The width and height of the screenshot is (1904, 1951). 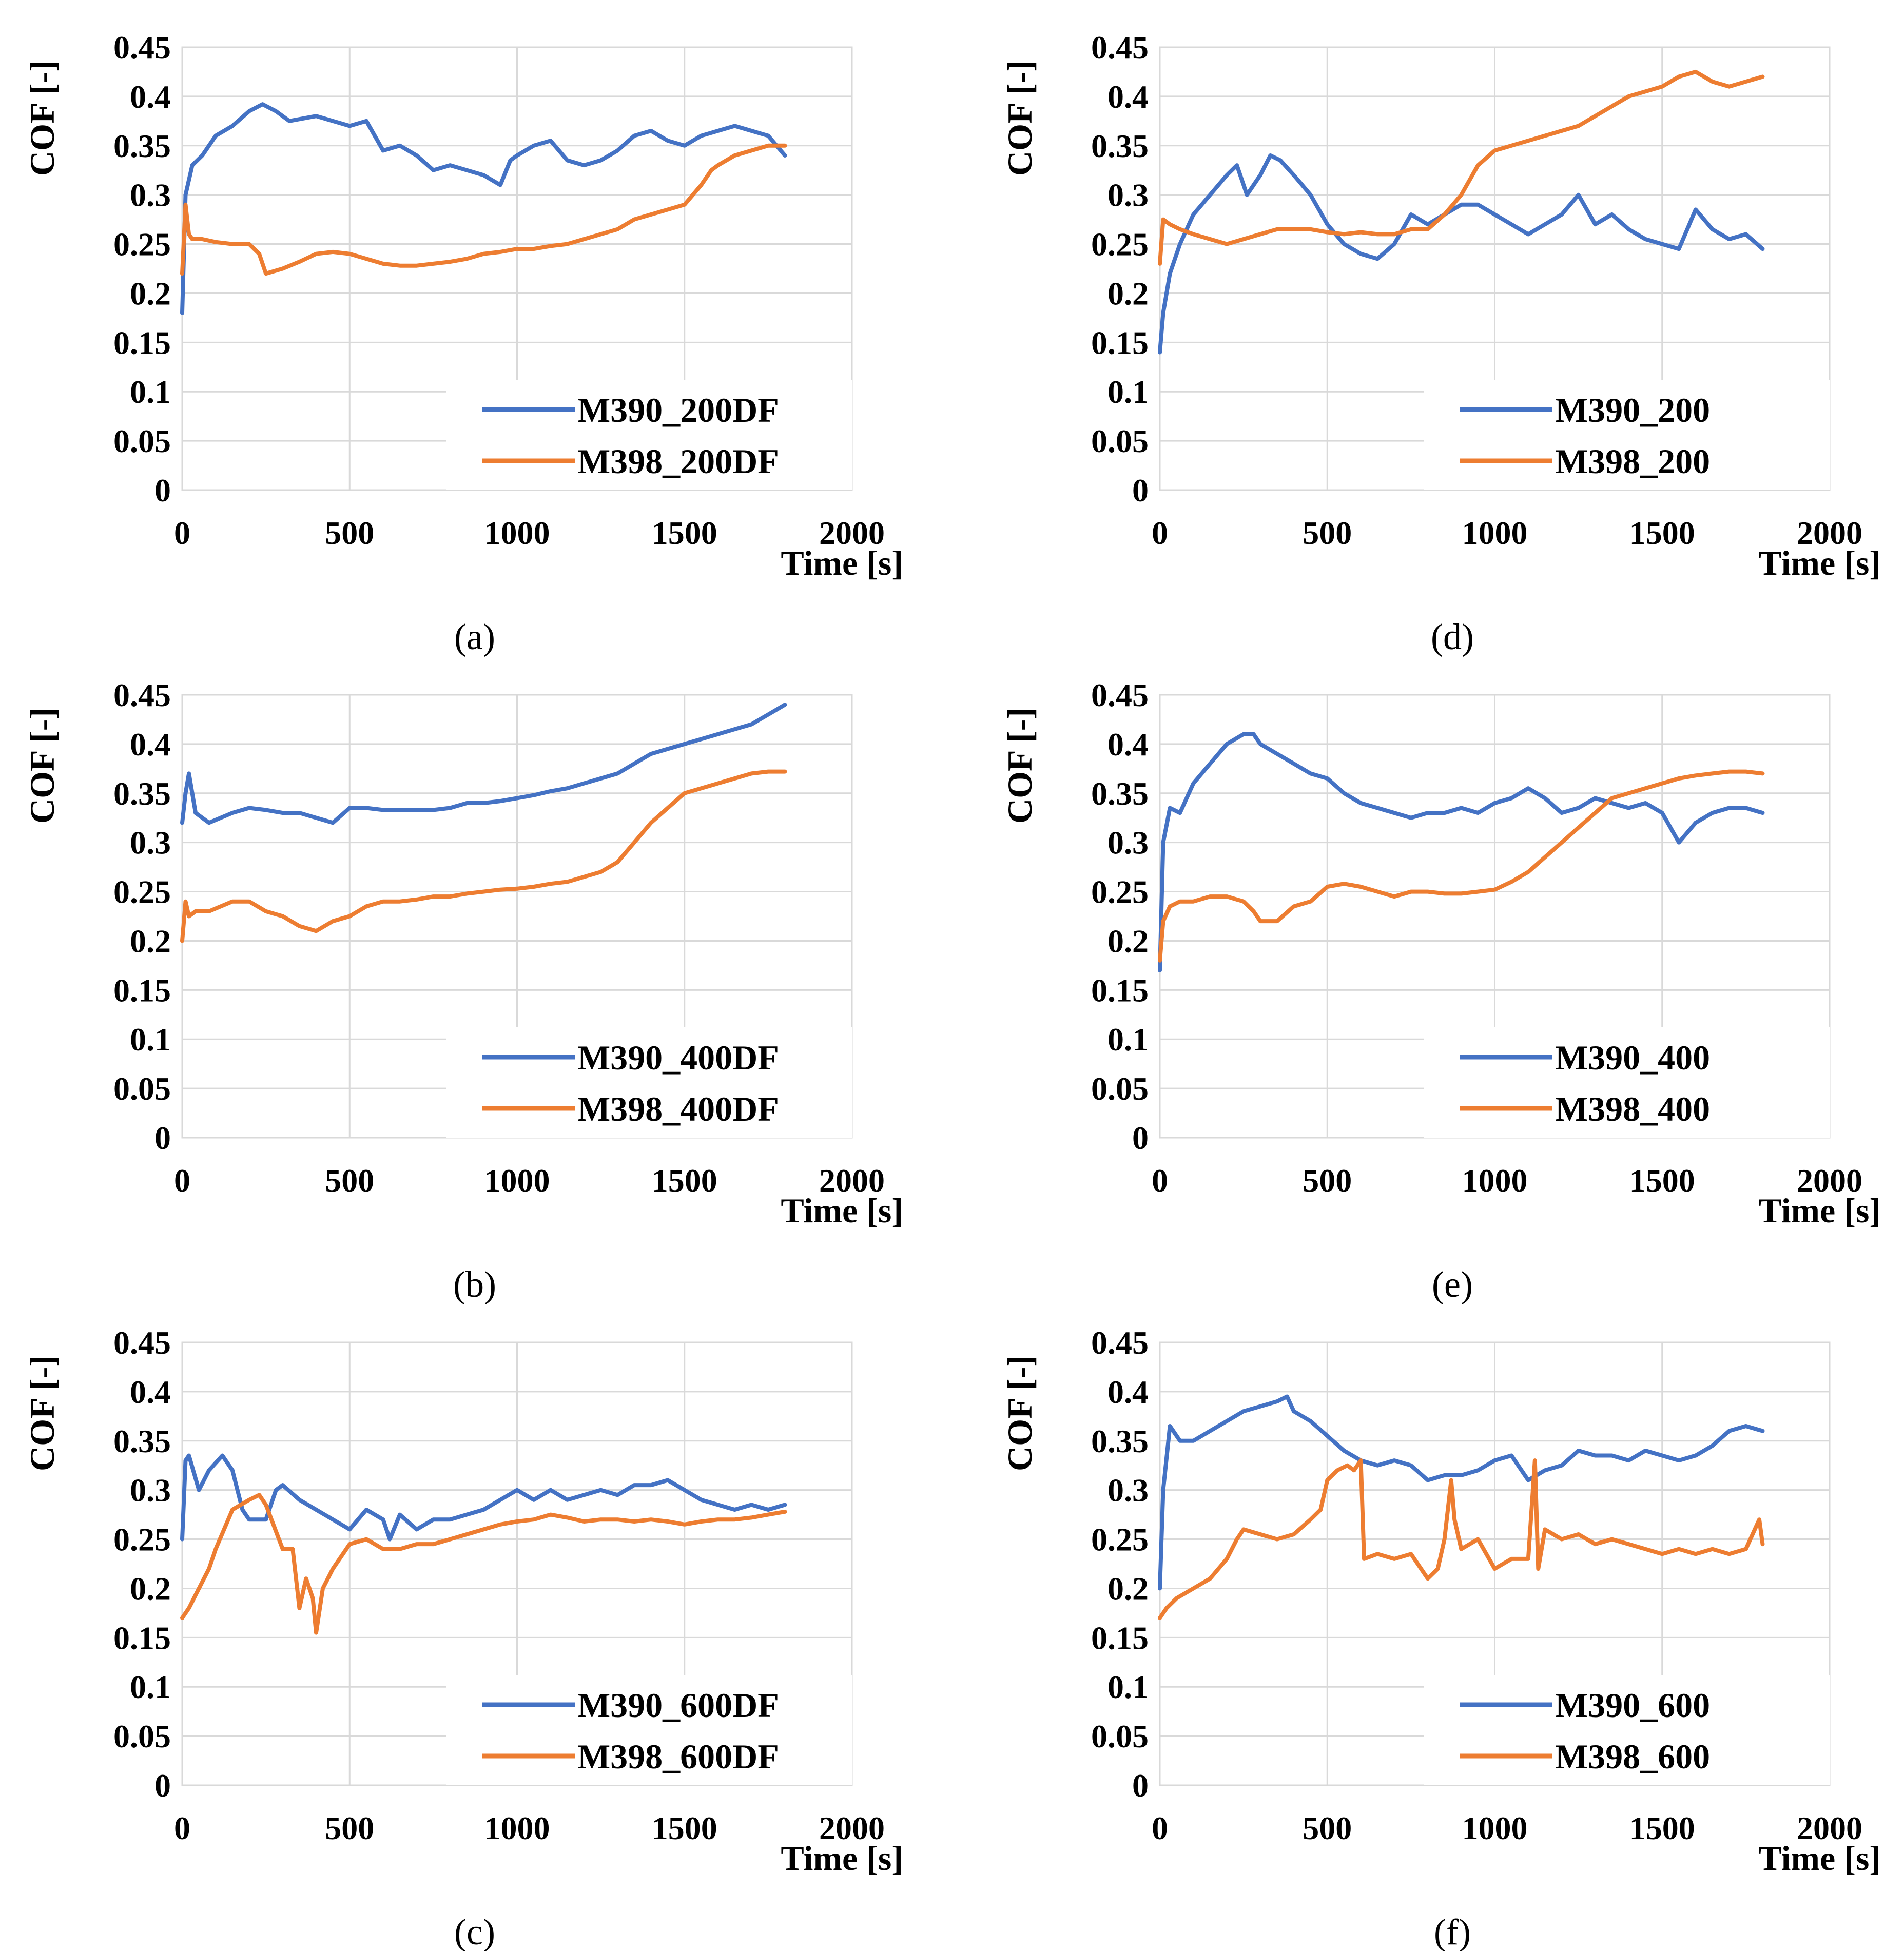 I want to click on series-line-m390-600df, so click(x=483, y=1497).